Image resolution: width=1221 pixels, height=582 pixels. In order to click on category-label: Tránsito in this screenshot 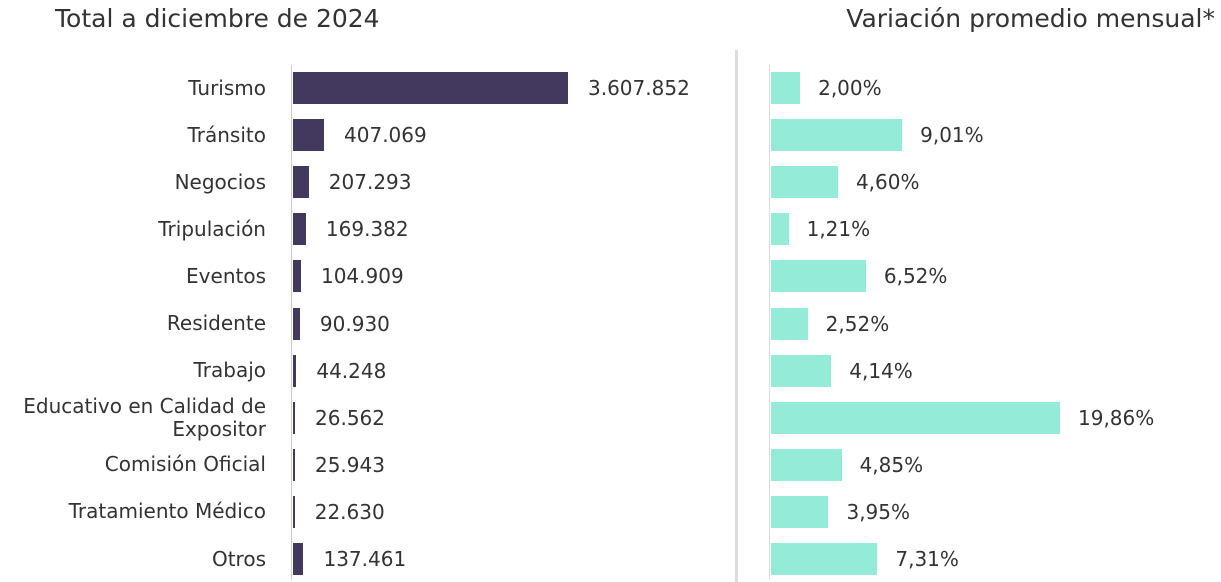, I will do `click(227, 134)`.